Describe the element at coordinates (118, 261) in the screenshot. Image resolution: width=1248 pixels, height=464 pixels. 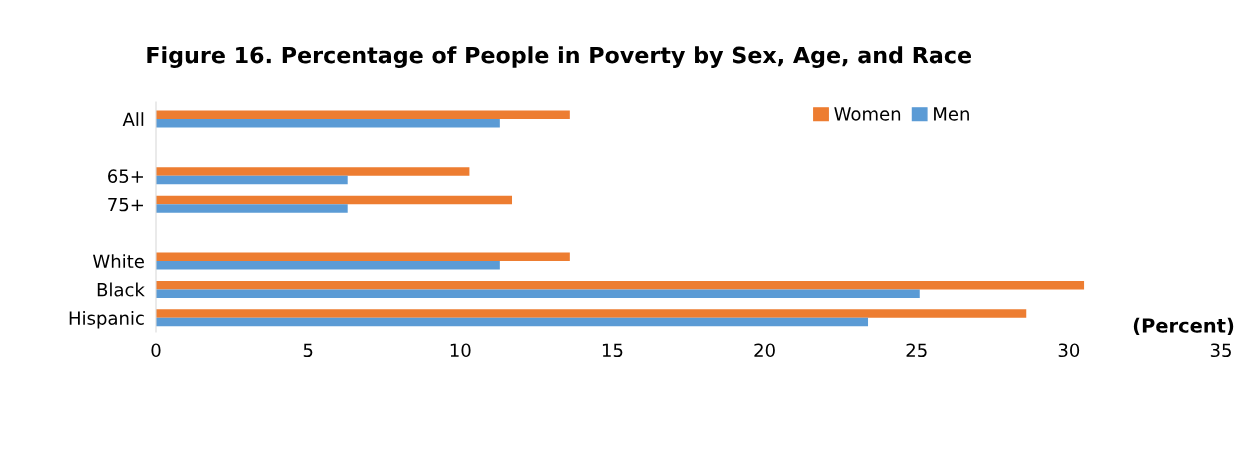
I see `y-tick-label: White` at that location.